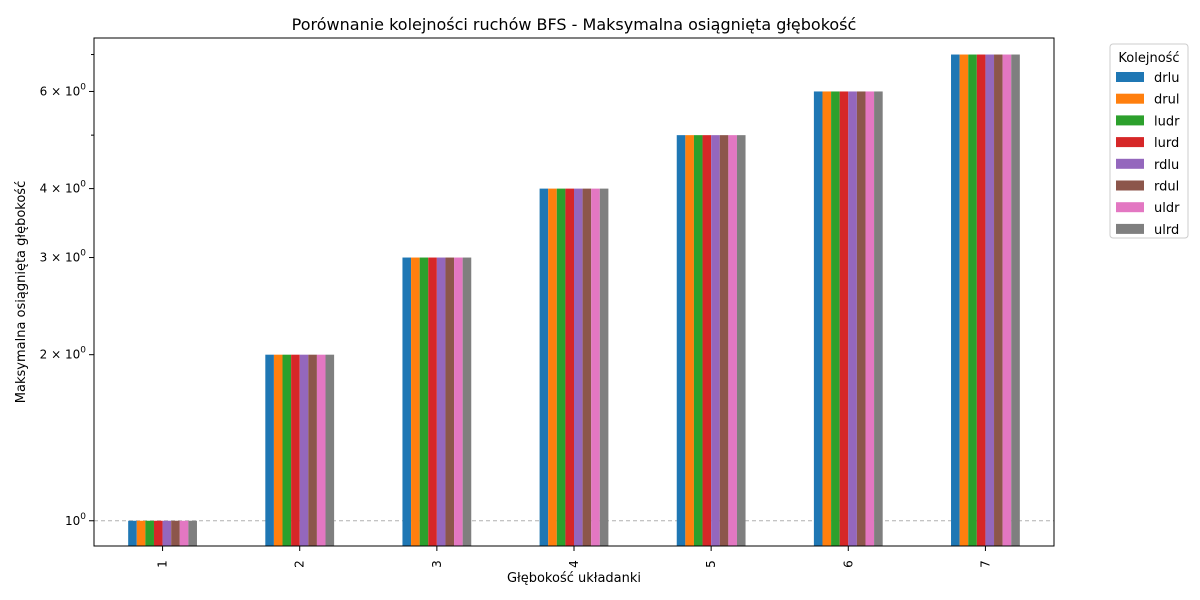 The width and height of the screenshot is (1200, 600). What do you see at coordinates (1130, 207) in the screenshot?
I see `legend-swatch-uldr` at bounding box center [1130, 207].